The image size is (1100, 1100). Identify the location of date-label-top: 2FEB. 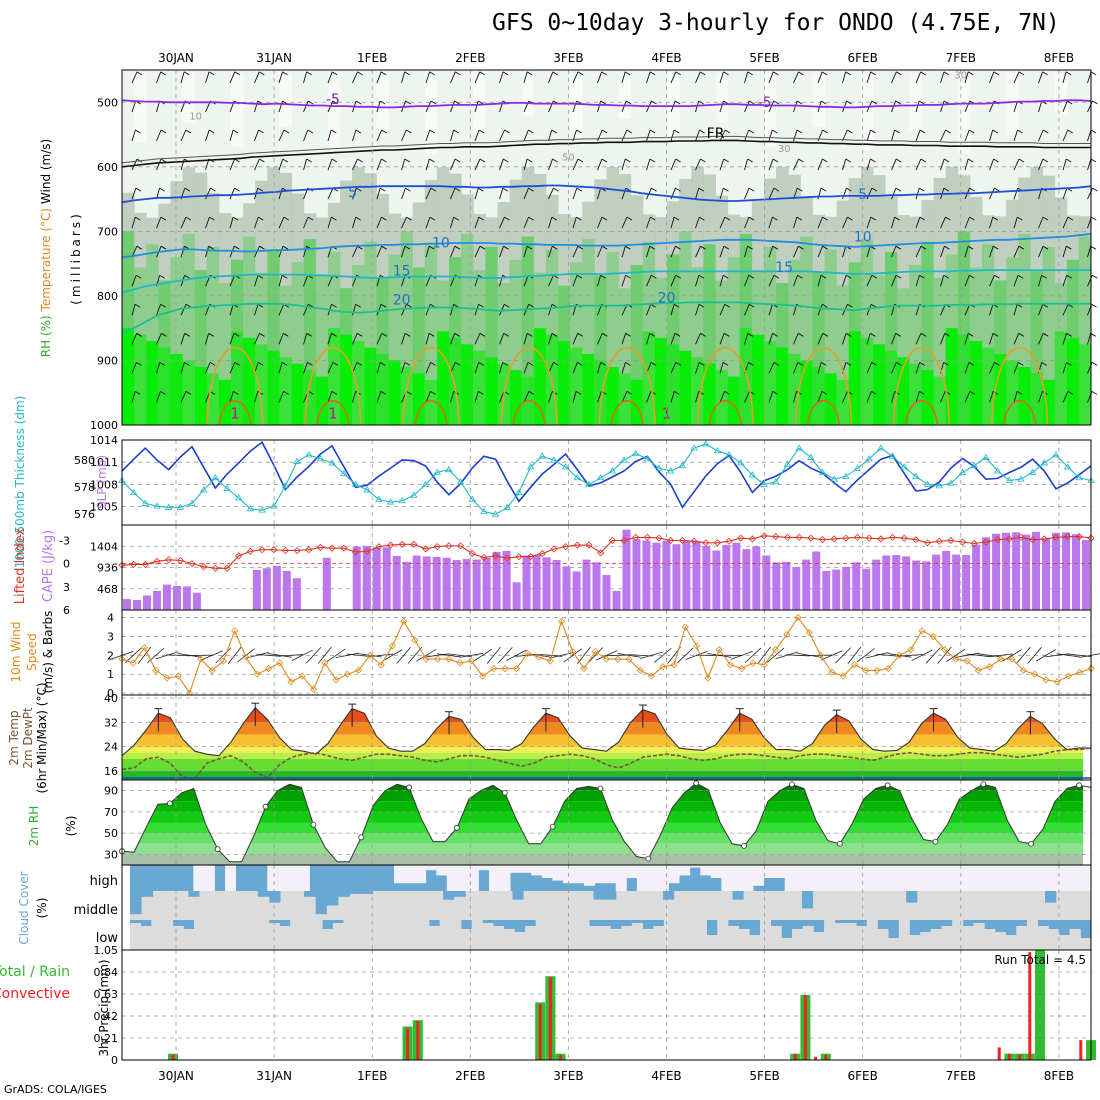
(470, 58).